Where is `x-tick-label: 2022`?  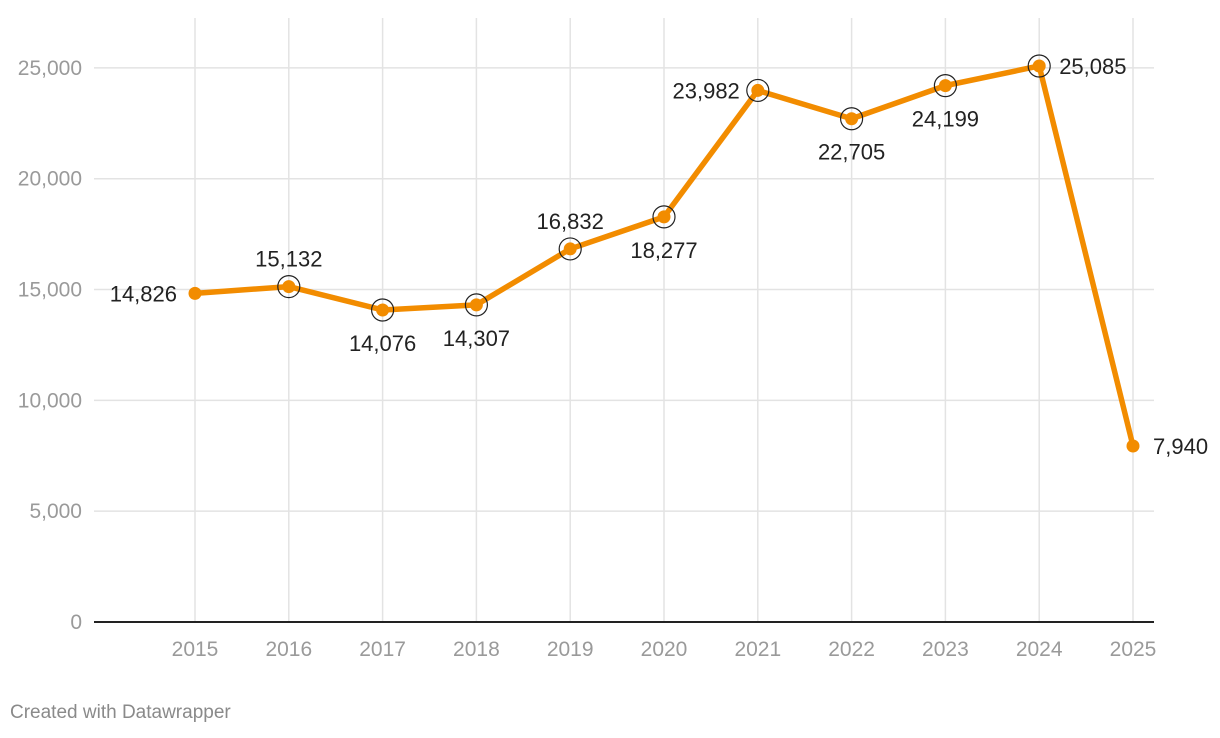
x-tick-label: 2022 is located at coordinates (851, 649).